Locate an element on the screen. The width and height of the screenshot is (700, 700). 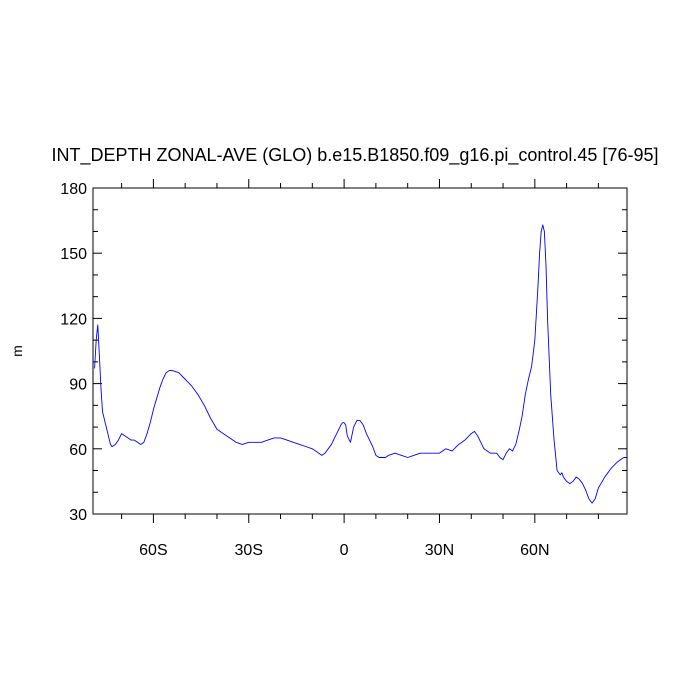
x-tick-label: 30S is located at coordinates (249, 550).